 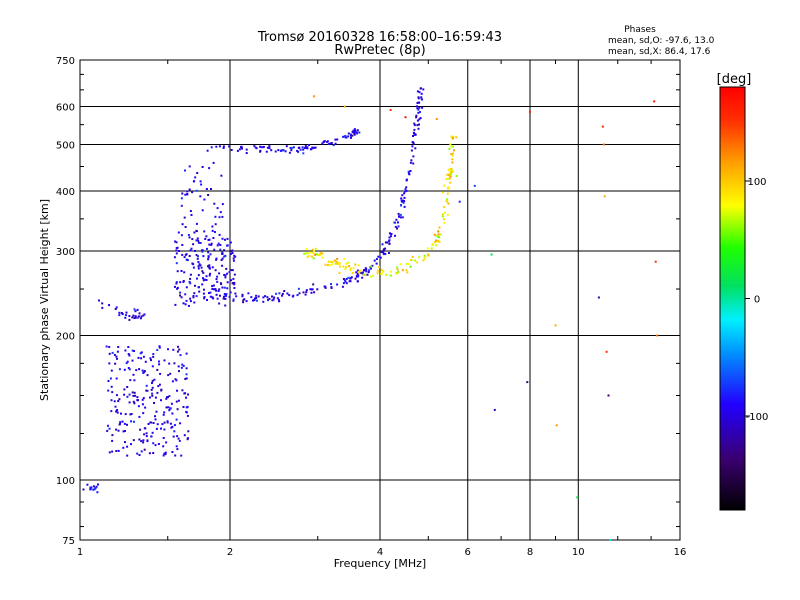 What do you see at coordinates (380, 563) in the screenshot?
I see `x-axis-label: Frequency [MHz]` at bounding box center [380, 563].